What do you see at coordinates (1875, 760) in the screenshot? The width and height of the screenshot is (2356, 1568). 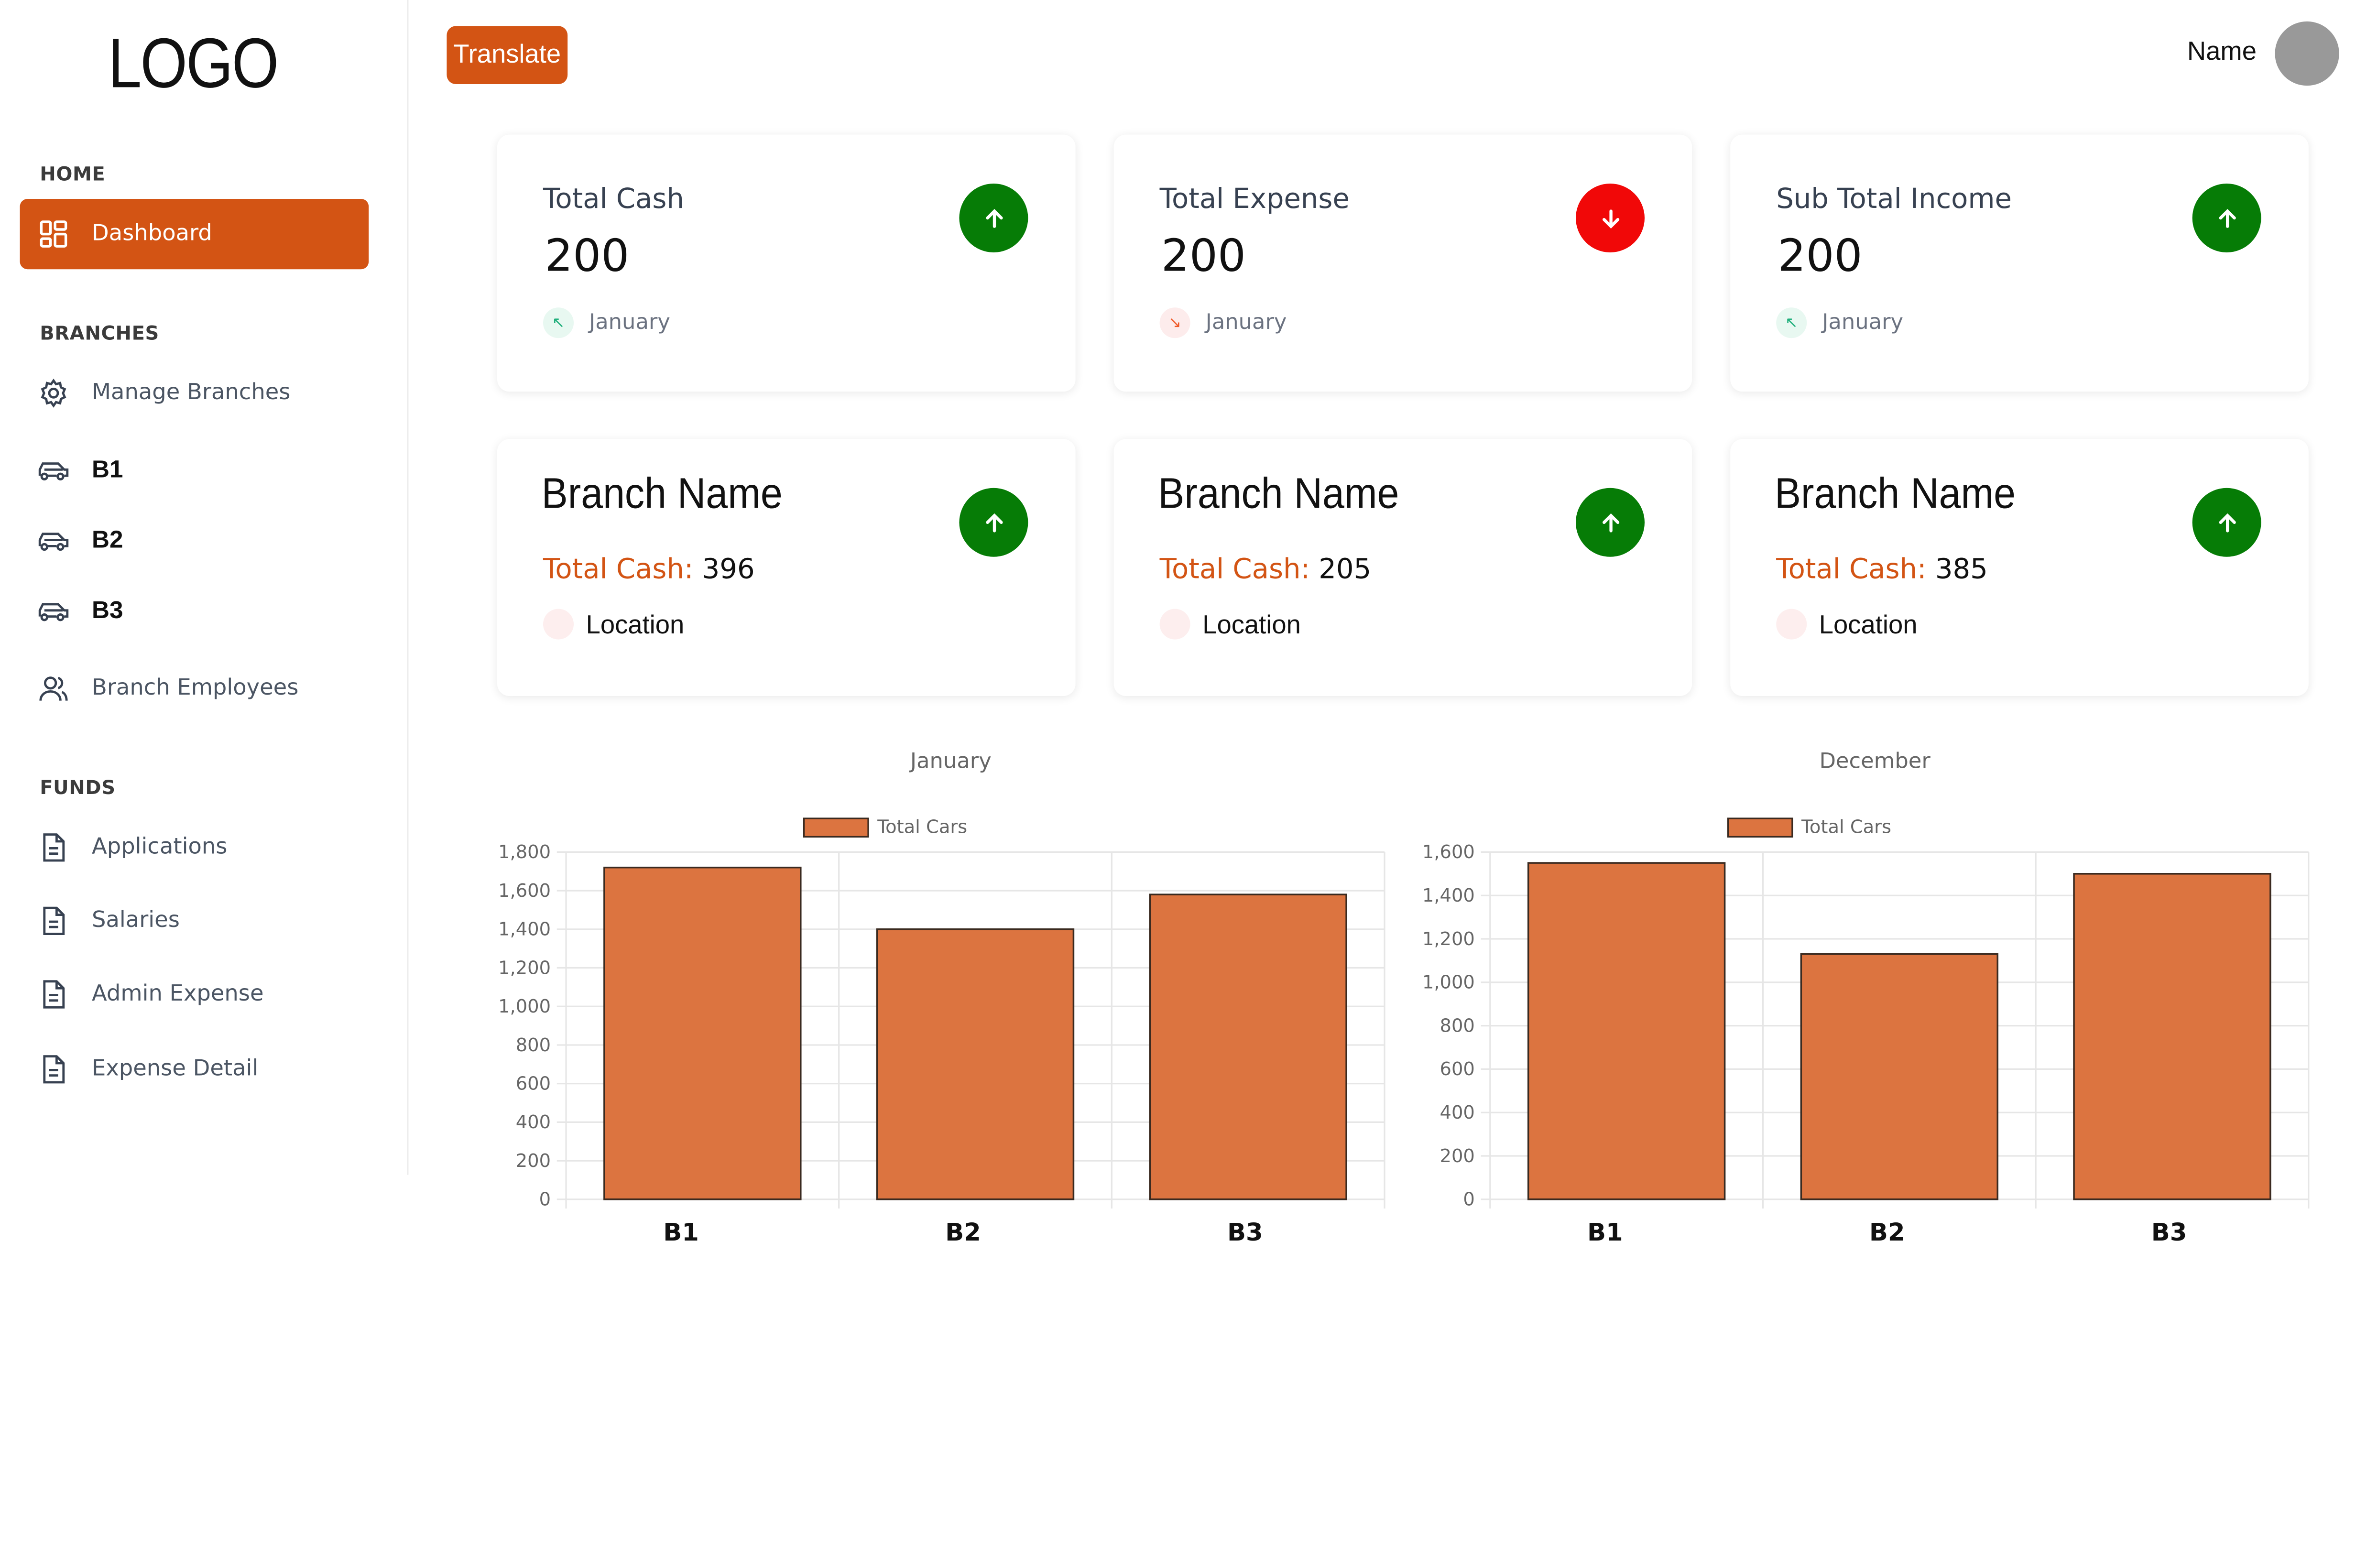 I see `chart-title: December` at bounding box center [1875, 760].